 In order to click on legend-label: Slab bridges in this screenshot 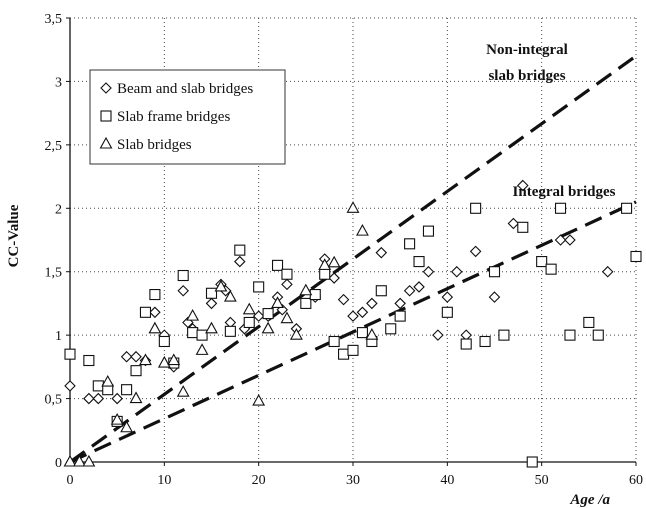, I will do `click(154, 145)`.